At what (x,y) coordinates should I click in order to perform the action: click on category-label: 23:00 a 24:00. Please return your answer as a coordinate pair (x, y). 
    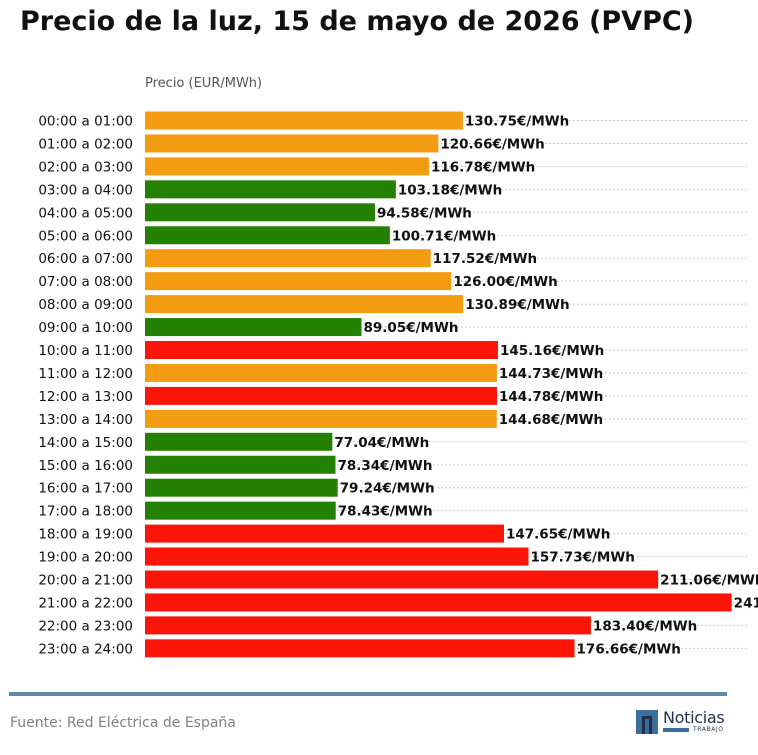
    Looking at the image, I should click on (85, 649).